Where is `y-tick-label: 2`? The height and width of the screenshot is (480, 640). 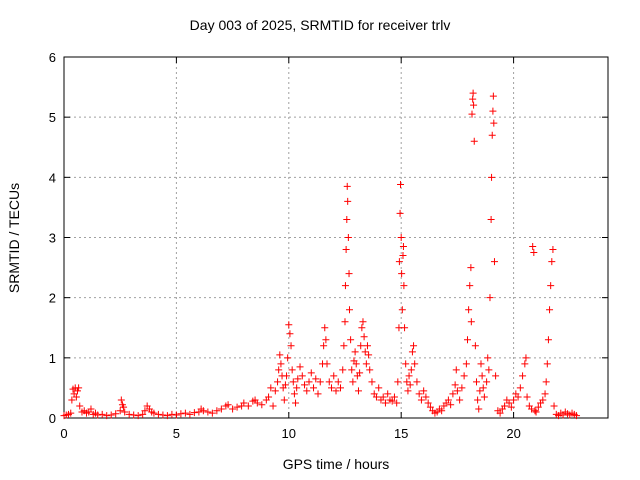 y-tick-label: 2 is located at coordinates (52, 298).